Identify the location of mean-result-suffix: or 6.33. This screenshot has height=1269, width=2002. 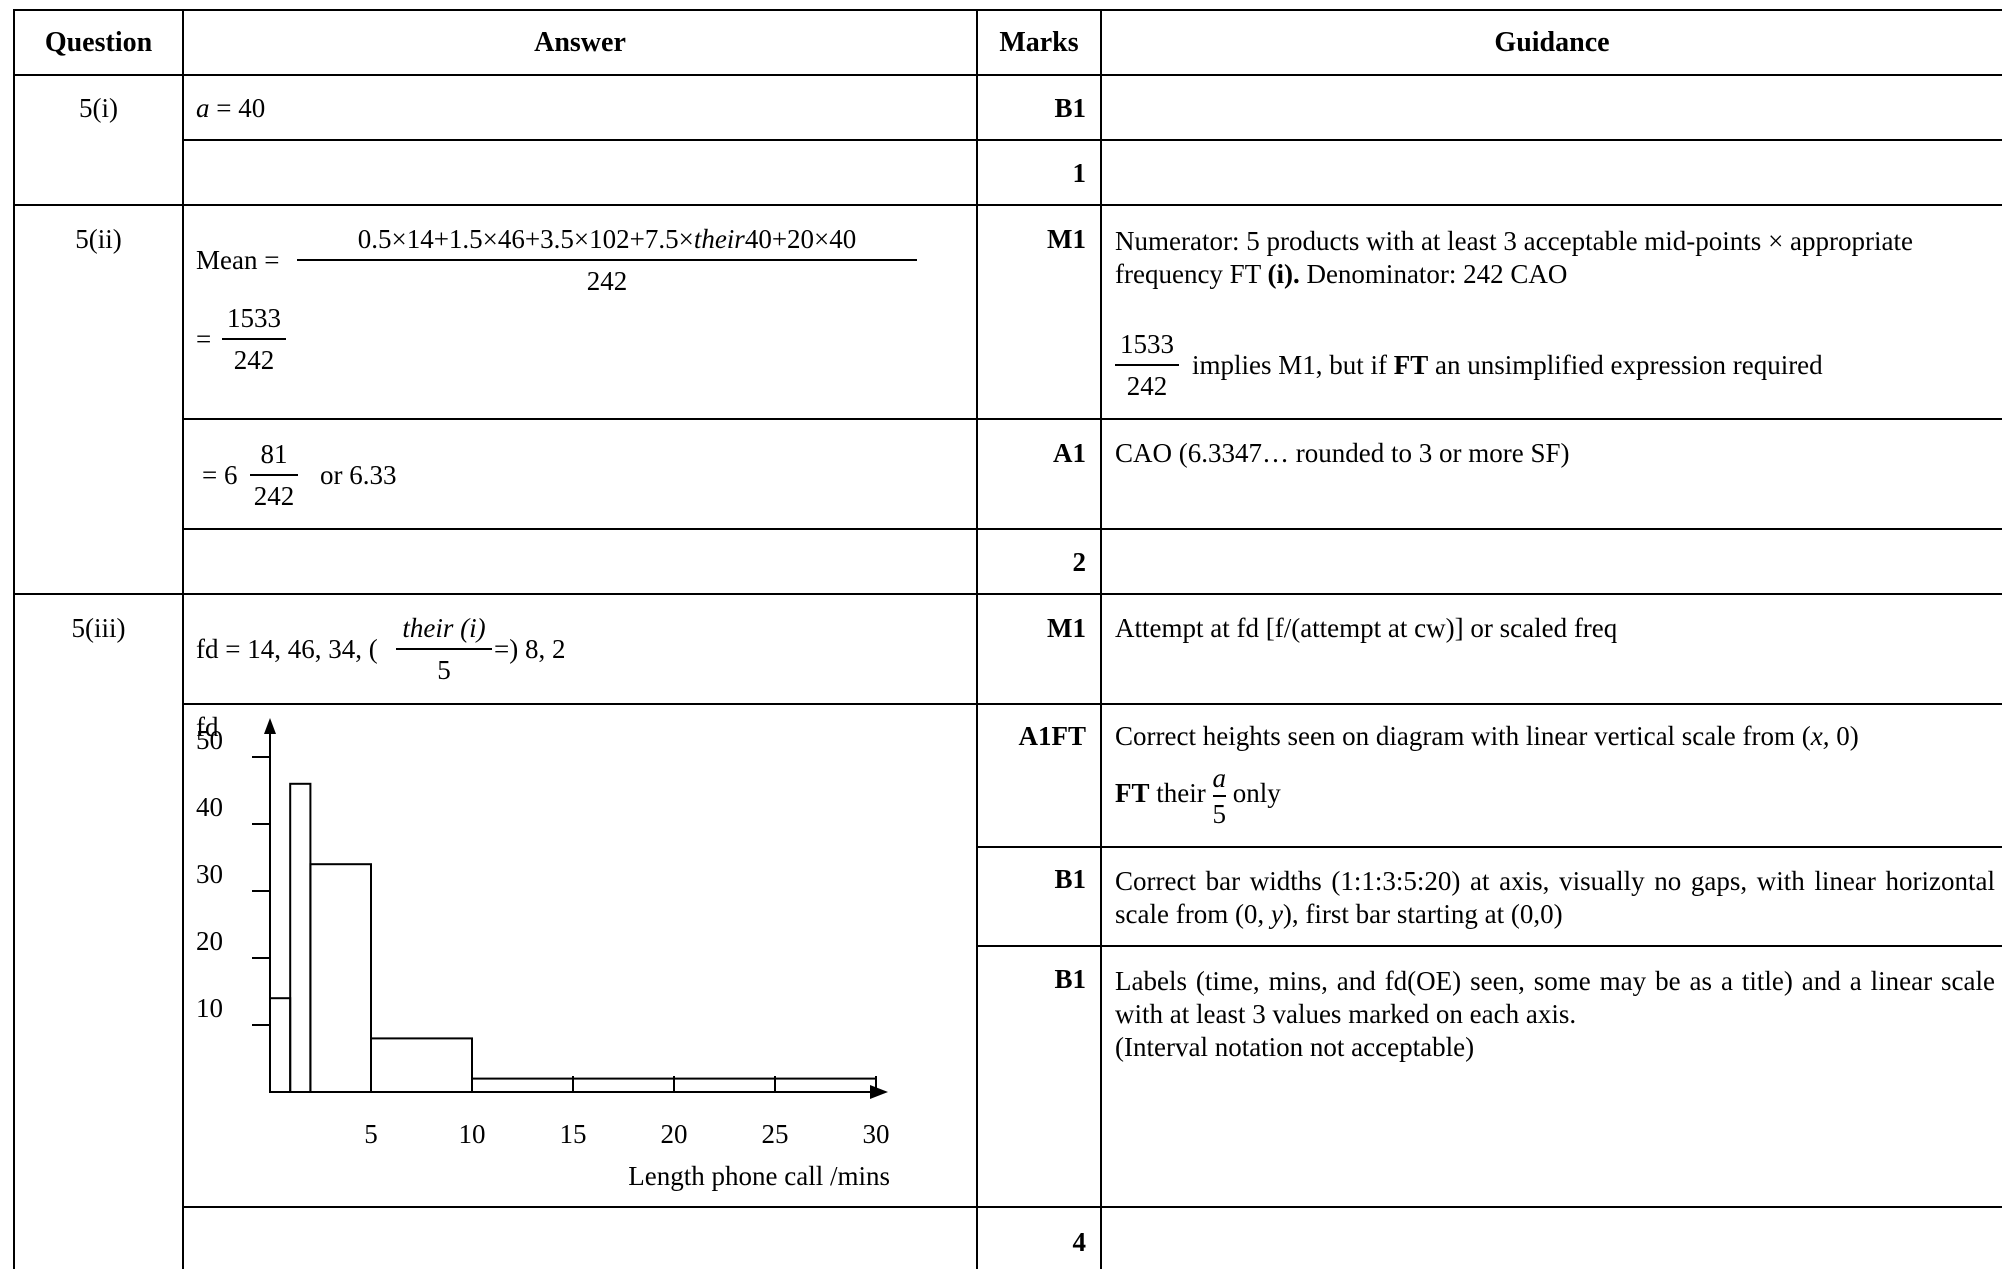
(358, 475).